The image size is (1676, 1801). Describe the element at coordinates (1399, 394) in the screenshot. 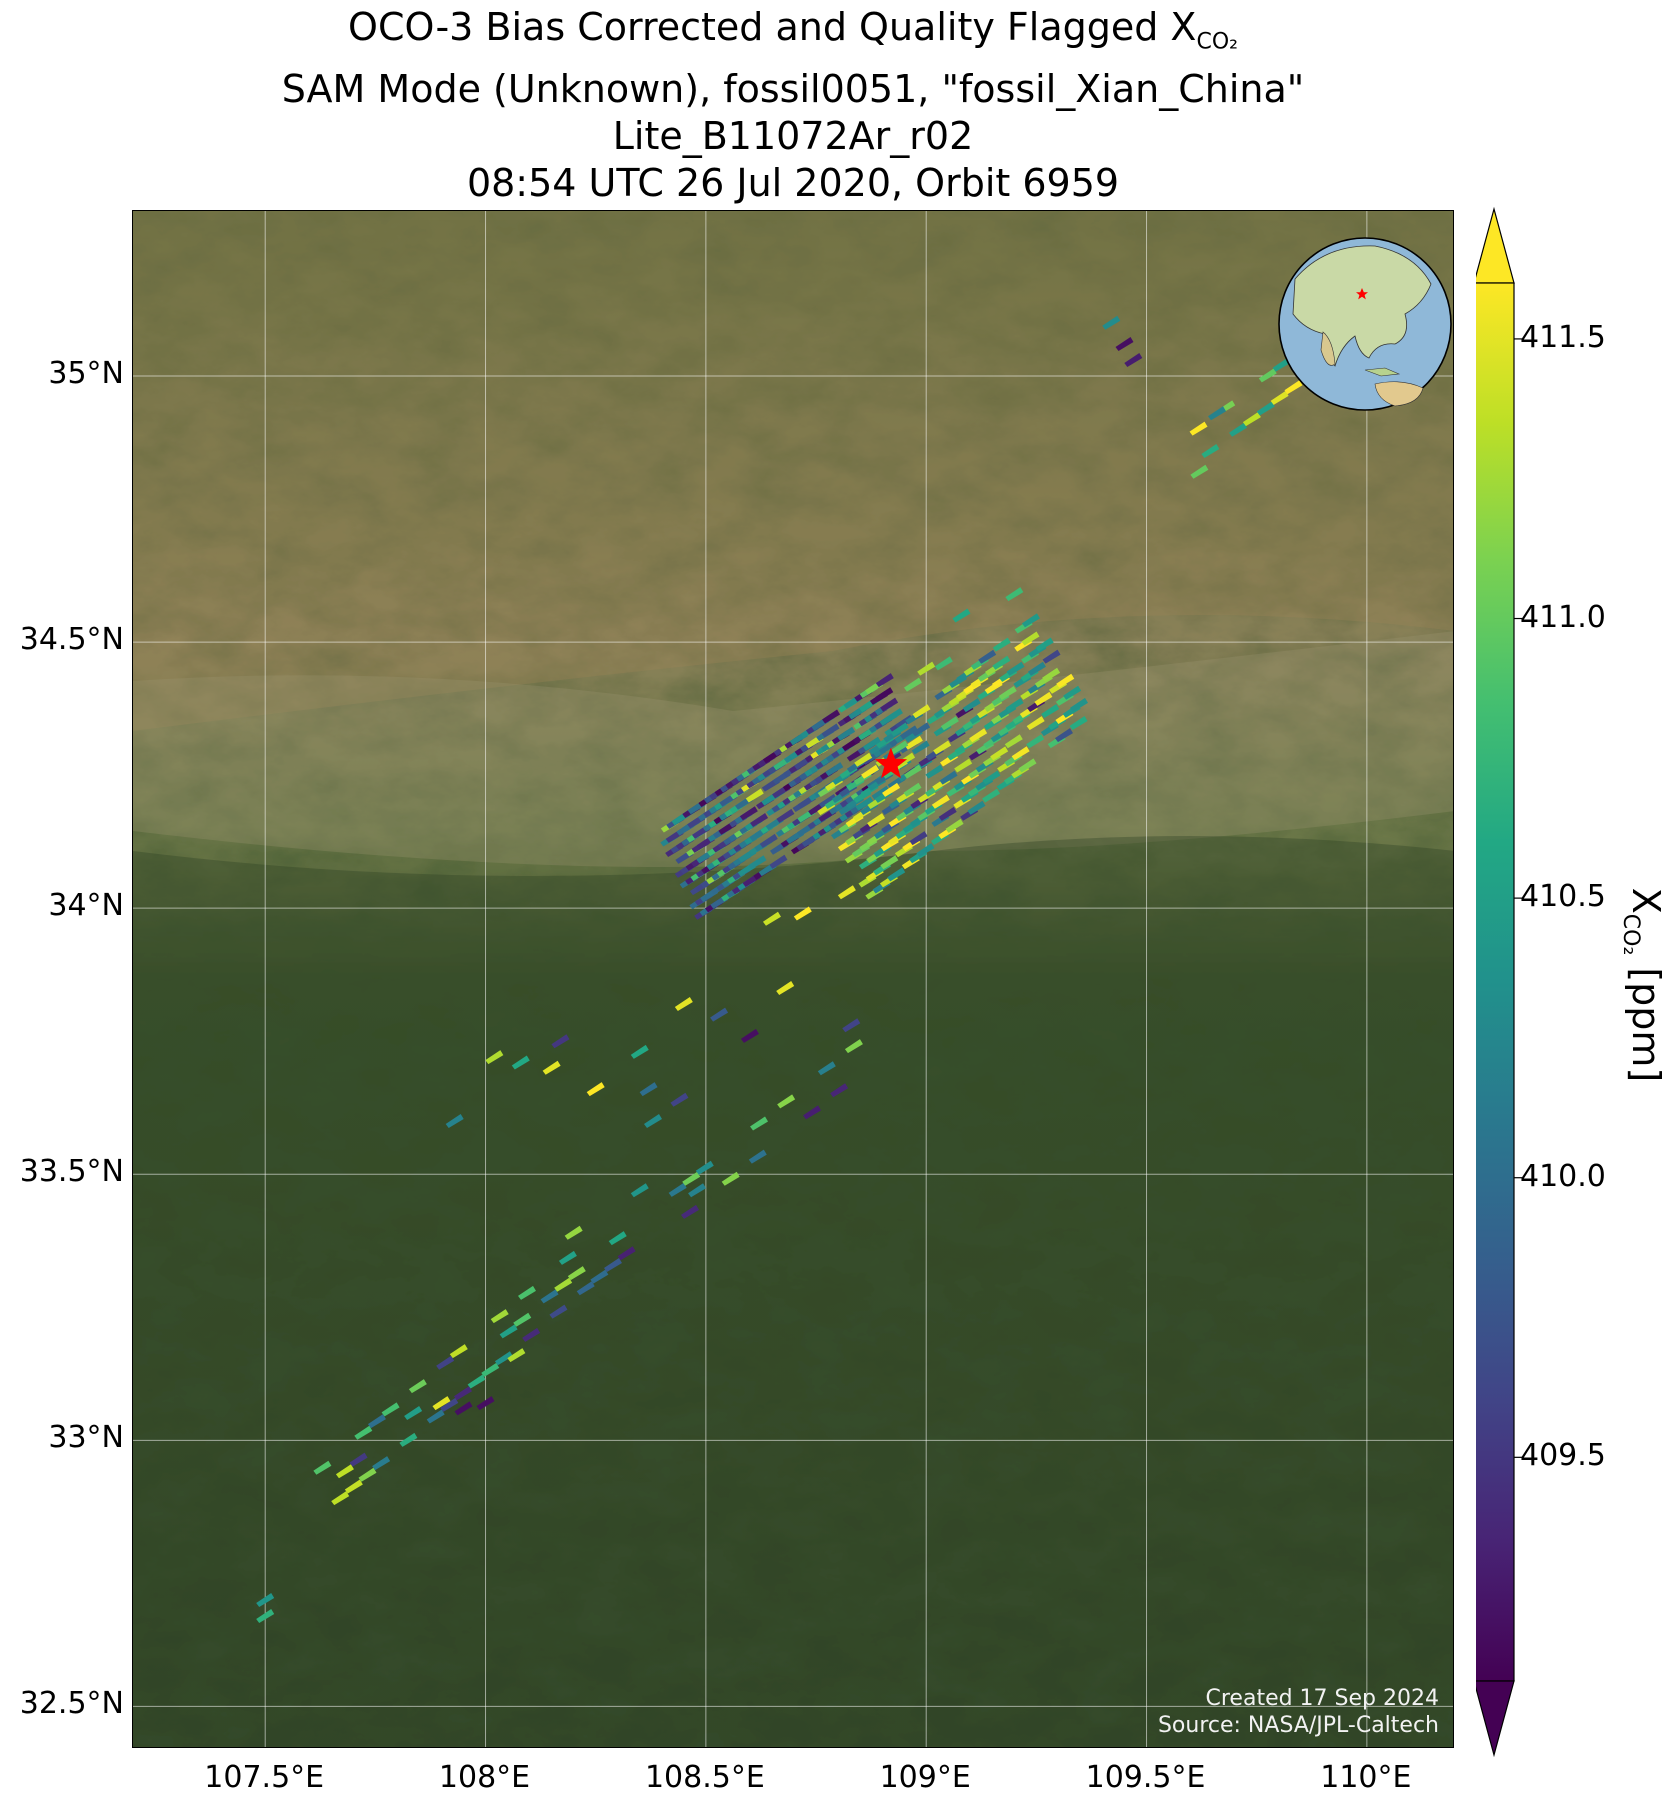

I see `globe-land-australia` at that location.